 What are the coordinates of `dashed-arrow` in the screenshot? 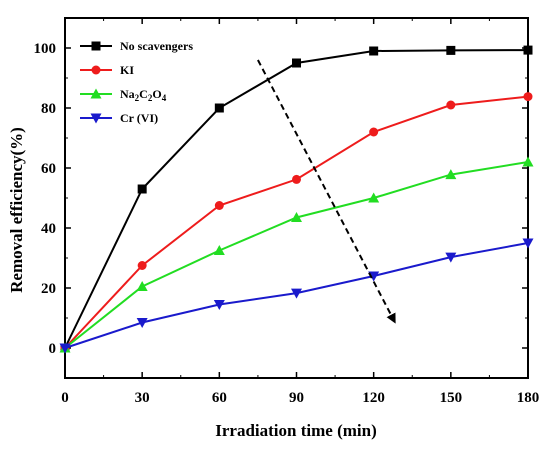 It's located at (326, 191).